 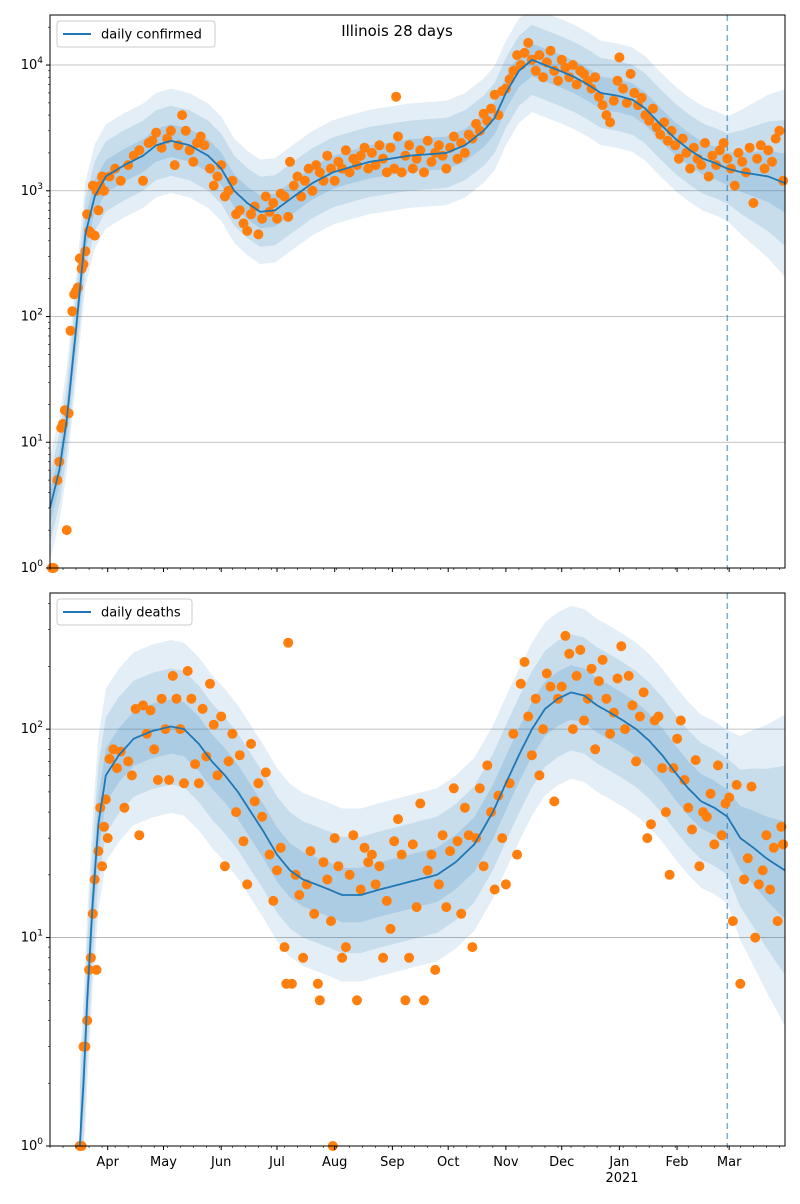 I want to click on x-tick-label: May, so click(x=163, y=1162).